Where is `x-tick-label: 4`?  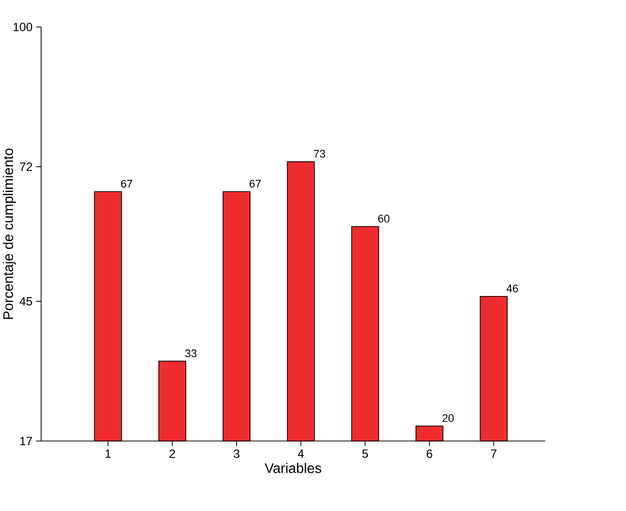 x-tick-label: 4 is located at coordinates (301, 454).